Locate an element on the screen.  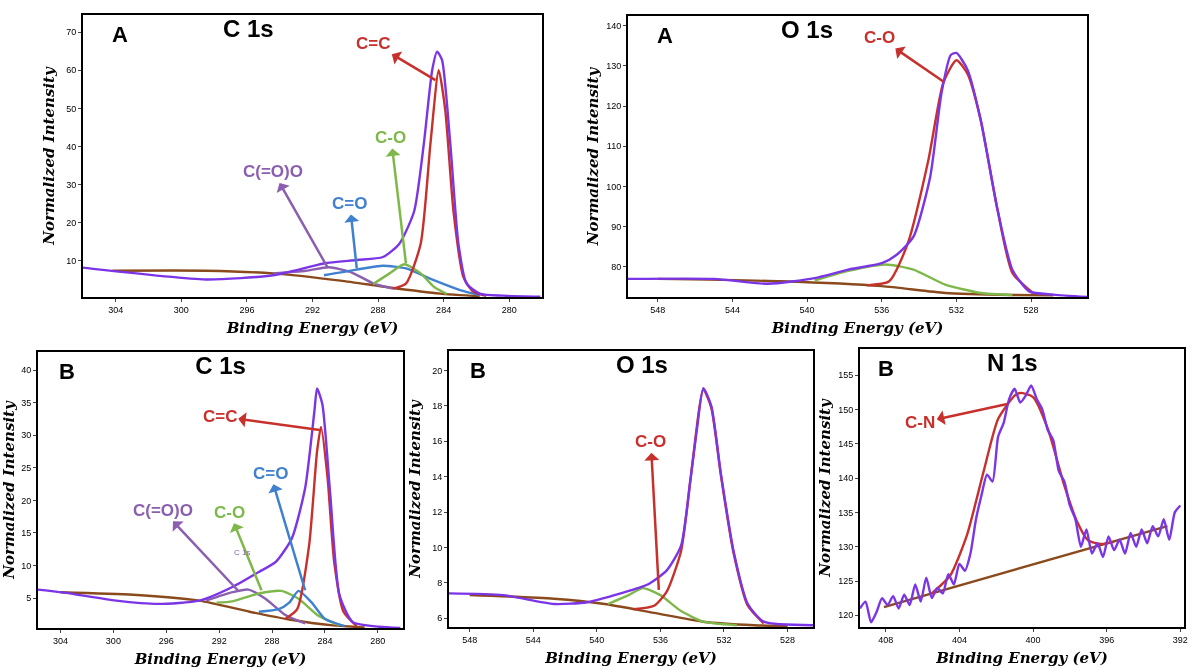
y-tick-label: 145 is located at coordinates (846, 443).